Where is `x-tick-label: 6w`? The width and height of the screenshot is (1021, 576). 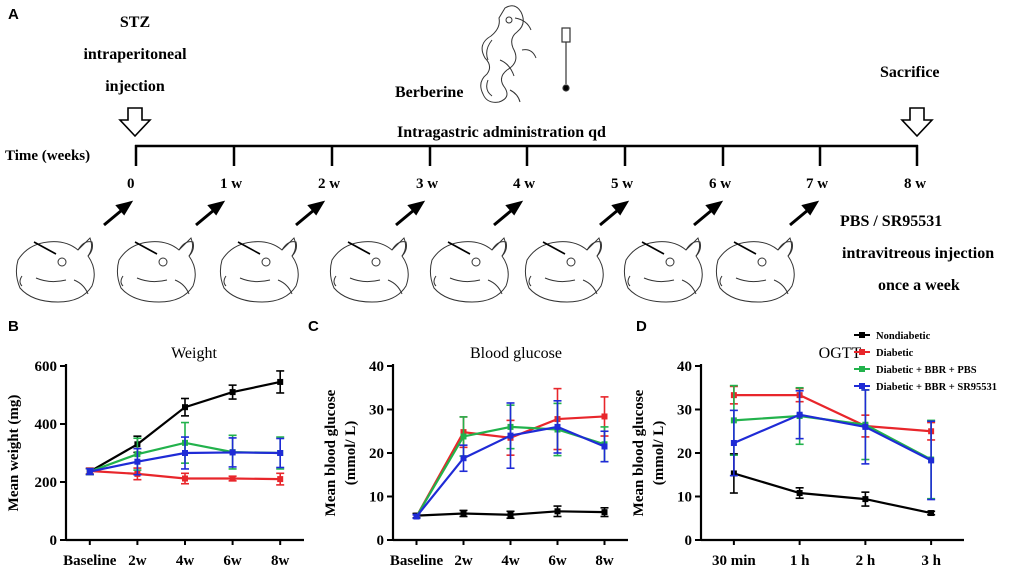
x-tick-label: 6w is located at coordinates (232, 561).